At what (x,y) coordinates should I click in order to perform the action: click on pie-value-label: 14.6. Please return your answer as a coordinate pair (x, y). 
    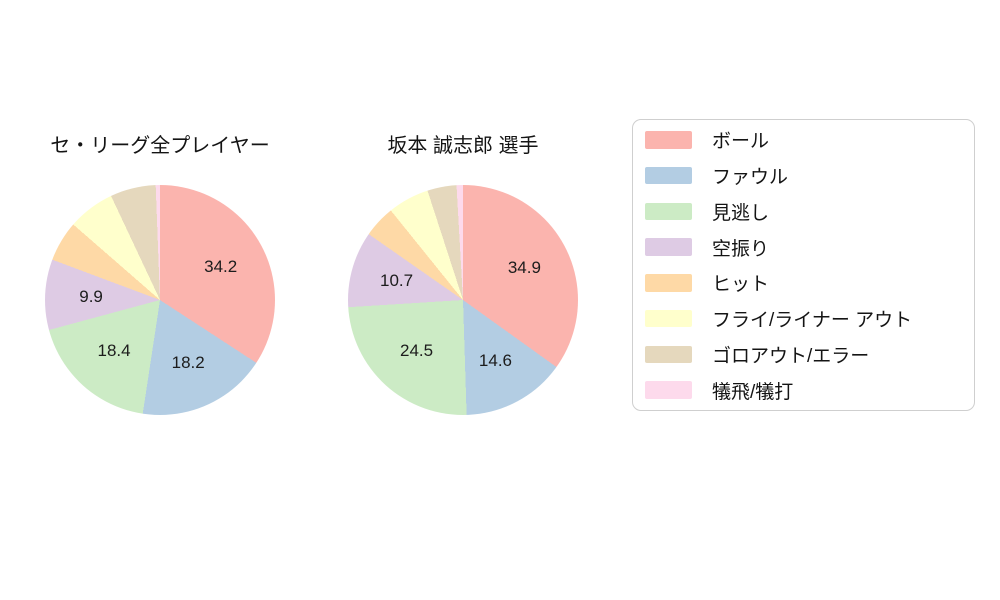
    Looking at the image, I should click on (495, 360).